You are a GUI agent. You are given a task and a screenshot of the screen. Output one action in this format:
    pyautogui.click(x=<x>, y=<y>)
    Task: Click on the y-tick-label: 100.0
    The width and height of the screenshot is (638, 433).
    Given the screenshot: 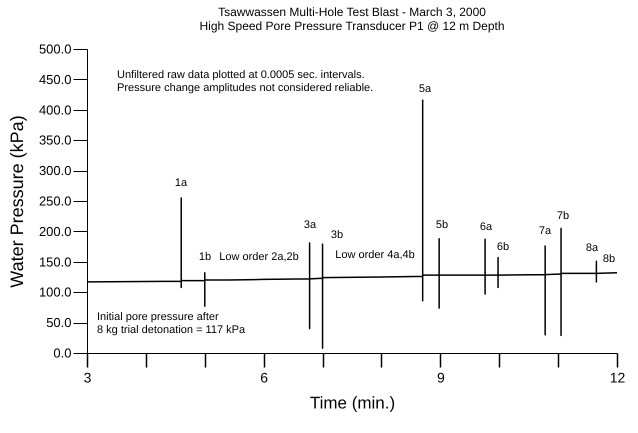 What is the action you would take?
    pyautogui.click(x=55, y=292)
    